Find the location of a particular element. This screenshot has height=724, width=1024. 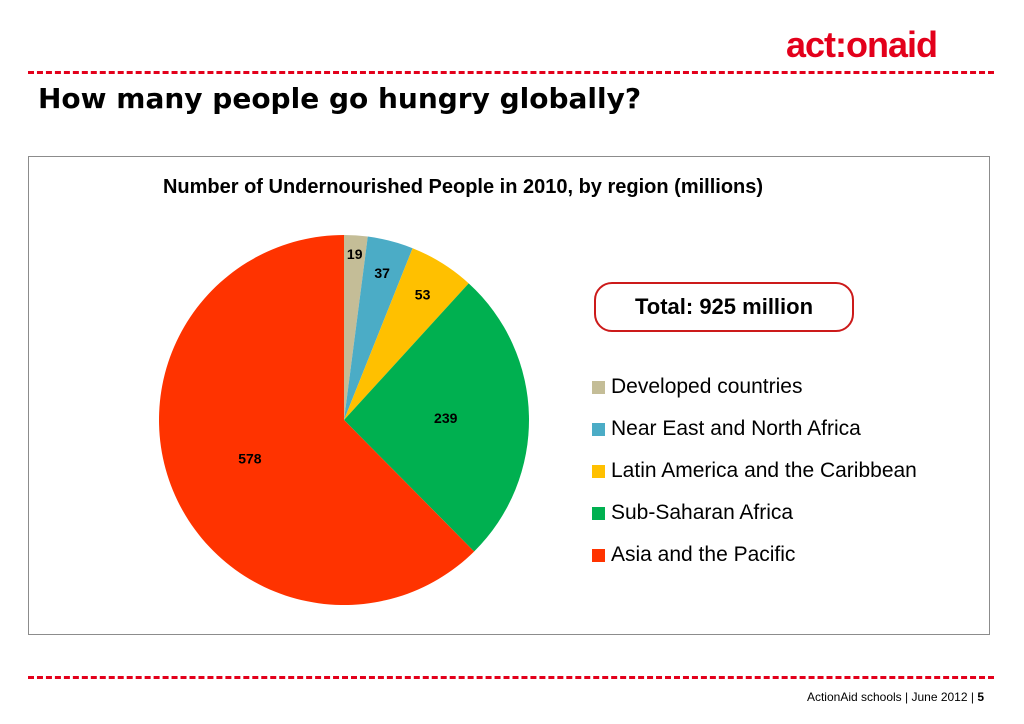

legend-item: Near East and North Africa is located at coordinates (787, 429).